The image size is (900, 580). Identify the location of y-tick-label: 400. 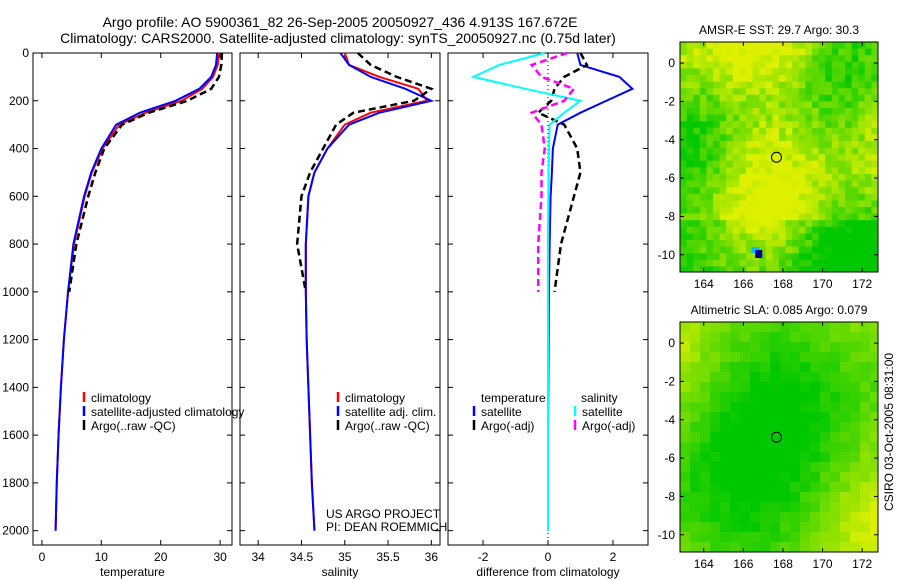
(19, 149).